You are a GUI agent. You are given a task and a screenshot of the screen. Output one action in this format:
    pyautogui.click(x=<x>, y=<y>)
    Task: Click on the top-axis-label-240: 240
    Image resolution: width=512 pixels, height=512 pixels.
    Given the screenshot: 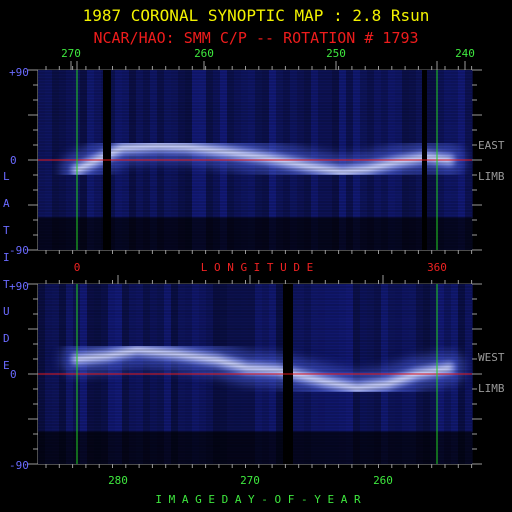 What is the action you would take?
    pyautogui.click(x=465, y=53)
    